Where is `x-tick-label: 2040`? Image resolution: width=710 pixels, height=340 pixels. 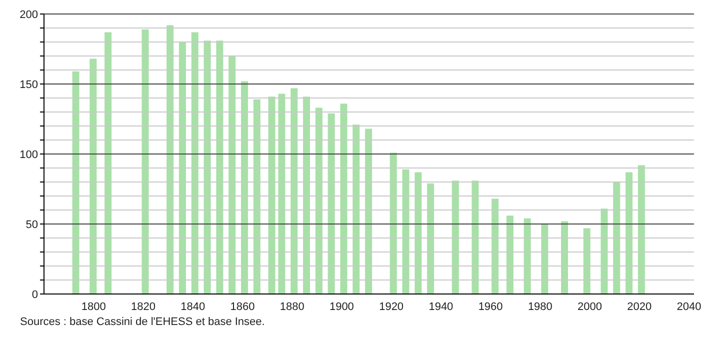
x-tick-label: 2040 is located at coordinates (689, 306).